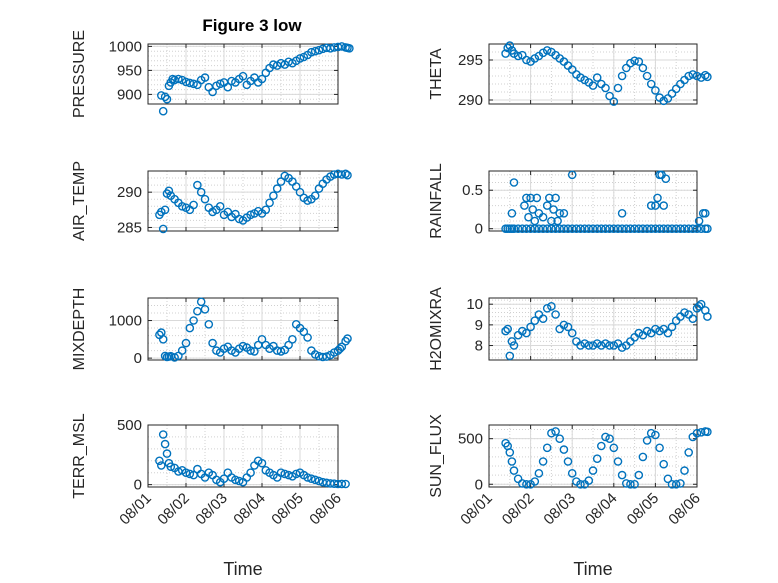 The width and height of the screenshot is (778, 583). What do you see at coordinates (479, 325) in the screenshot?
I see `y-tick-label: 9` at bounding box center [479, 325].